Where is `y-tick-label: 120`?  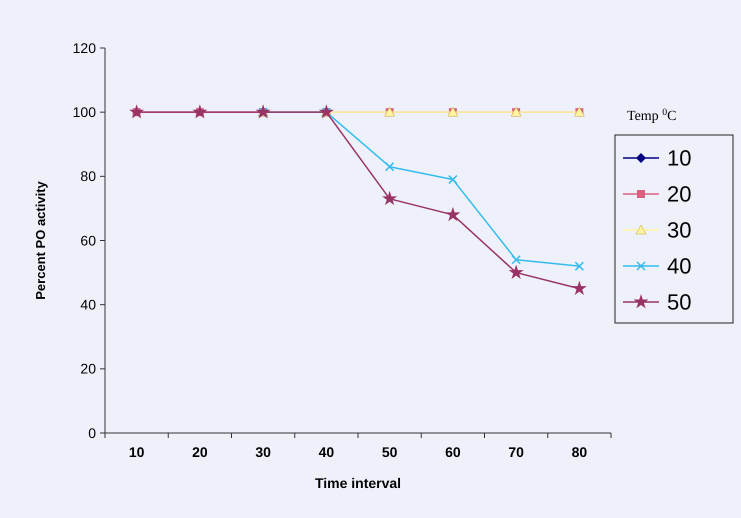
y-tick-label: 120 is located at coordinates (84, 48).